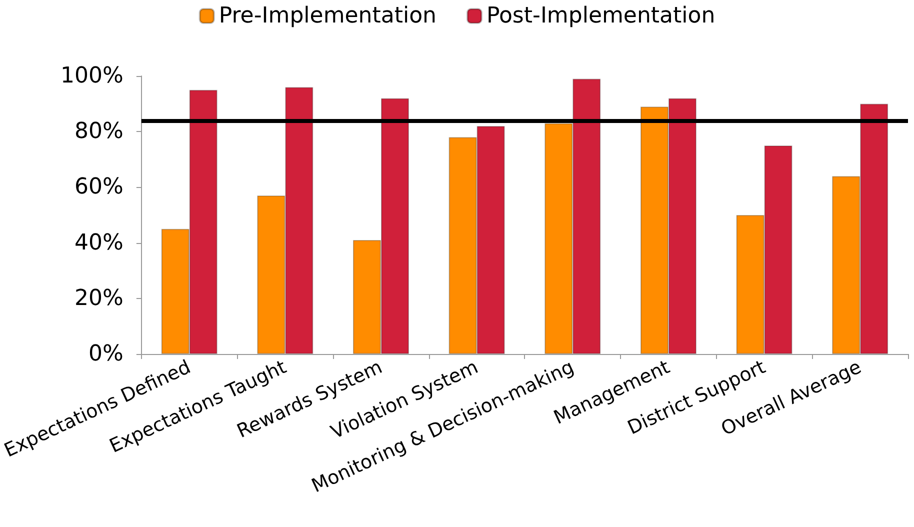 This screenshot has width=914, height=527. I want to click on y-tick-label: 20%, so click(99, 298).